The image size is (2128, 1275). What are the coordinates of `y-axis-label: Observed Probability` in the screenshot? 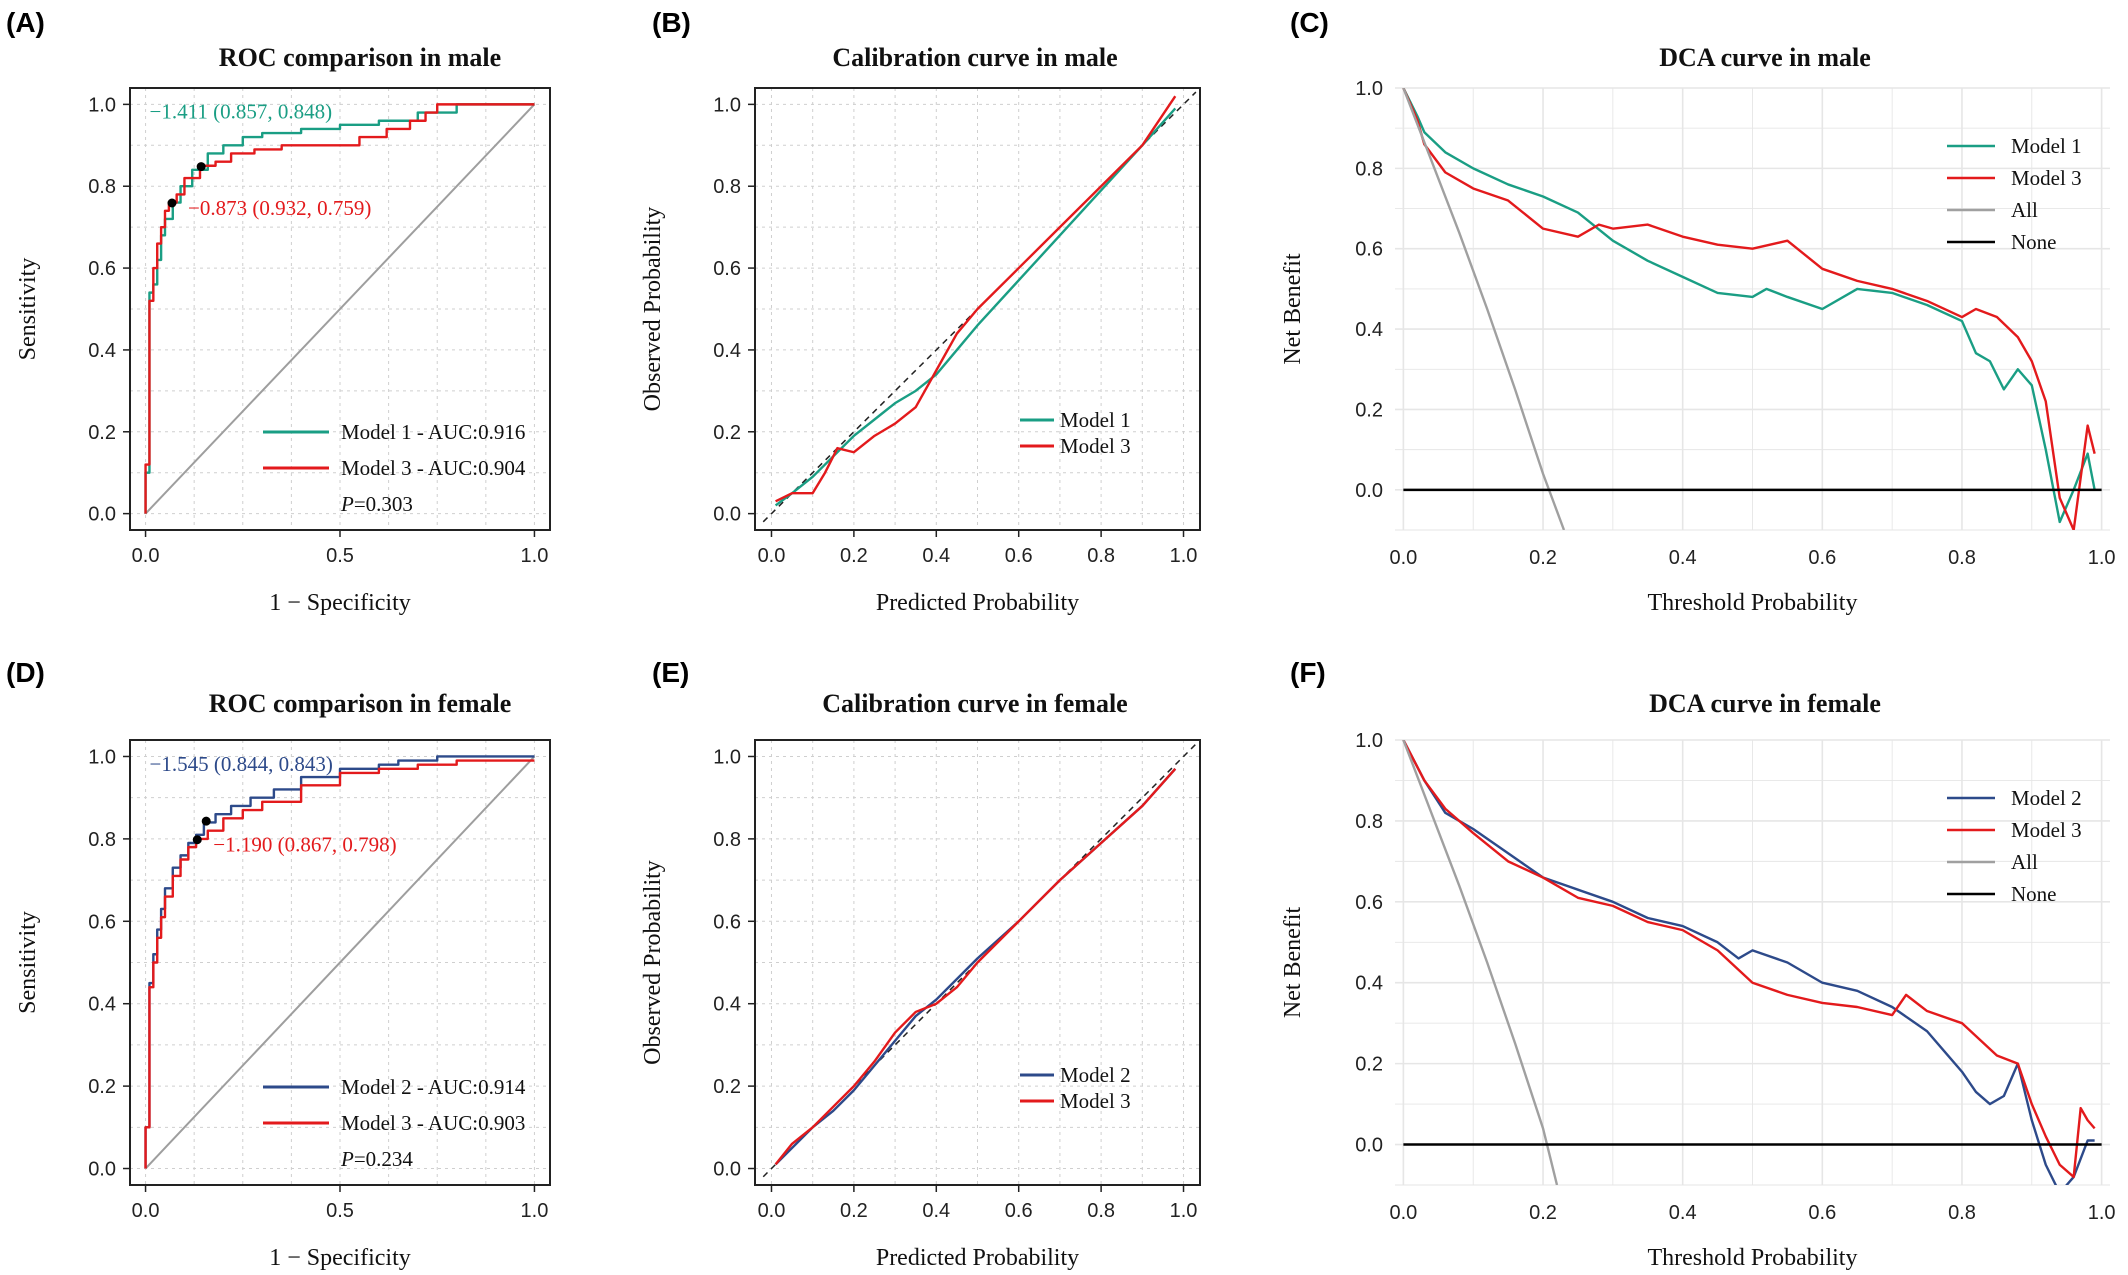 It's located at (653, 962).